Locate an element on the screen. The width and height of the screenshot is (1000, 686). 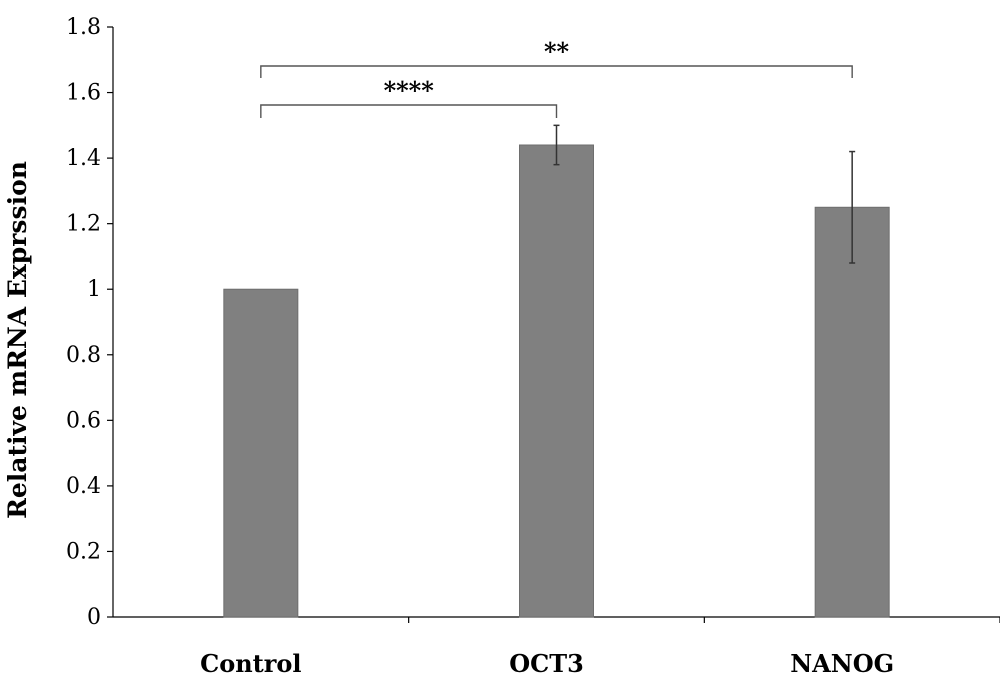
y-tick-label: 0.4 is located at coordinates (83, 486).